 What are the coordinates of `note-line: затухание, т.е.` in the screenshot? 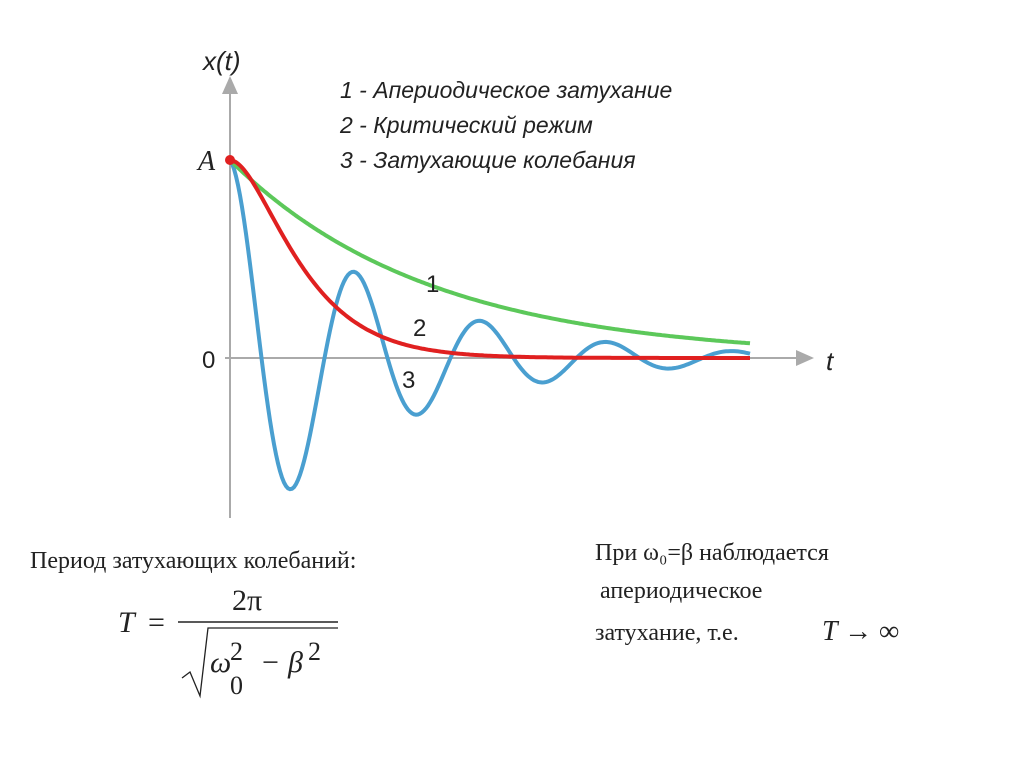 It's located at (667, 633).